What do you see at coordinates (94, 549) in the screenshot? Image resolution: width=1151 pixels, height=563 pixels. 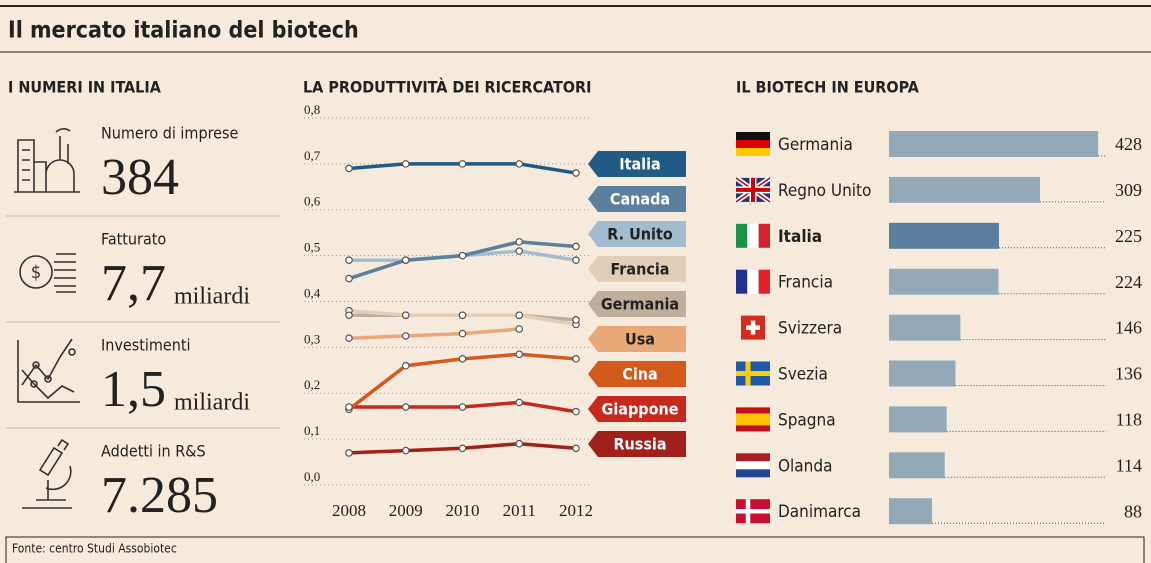 I see `source: Fonte: centro Studi Assobiotec` at bounding box center [94, 549].